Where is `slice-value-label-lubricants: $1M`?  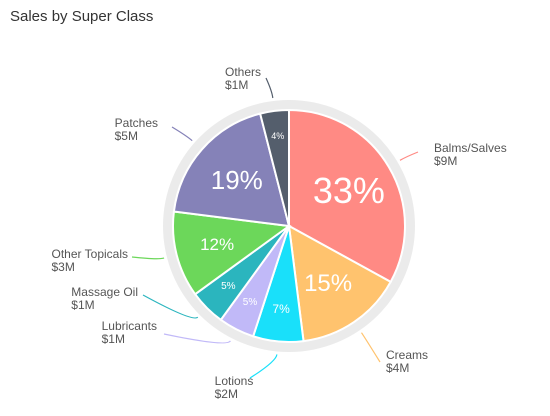 slice-value-label-lubricants: $1M is located at coordinates (113, 339).